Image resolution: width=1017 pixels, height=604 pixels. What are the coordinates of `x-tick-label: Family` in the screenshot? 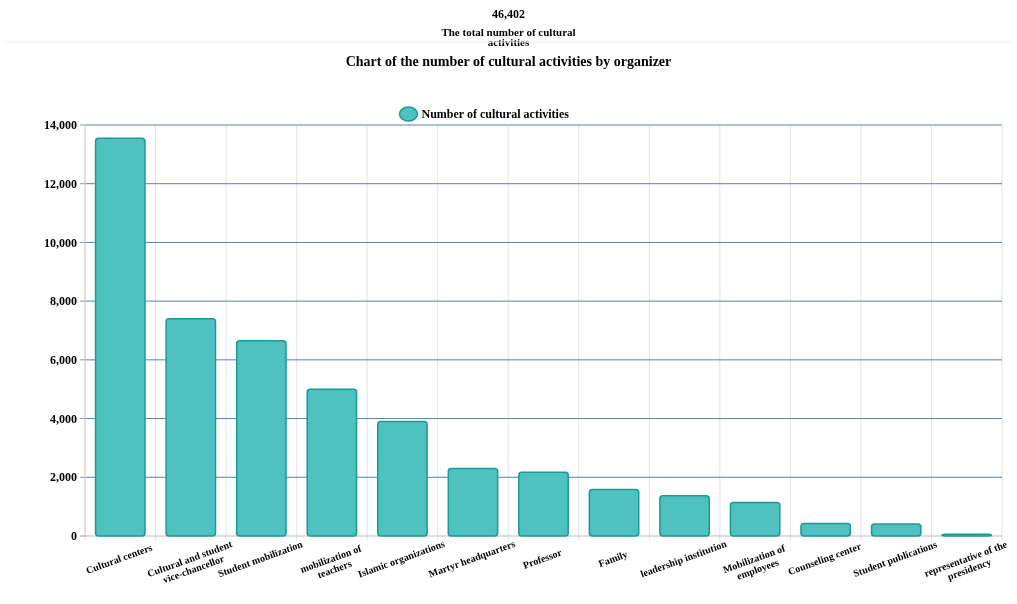 It's located at (612, 559).